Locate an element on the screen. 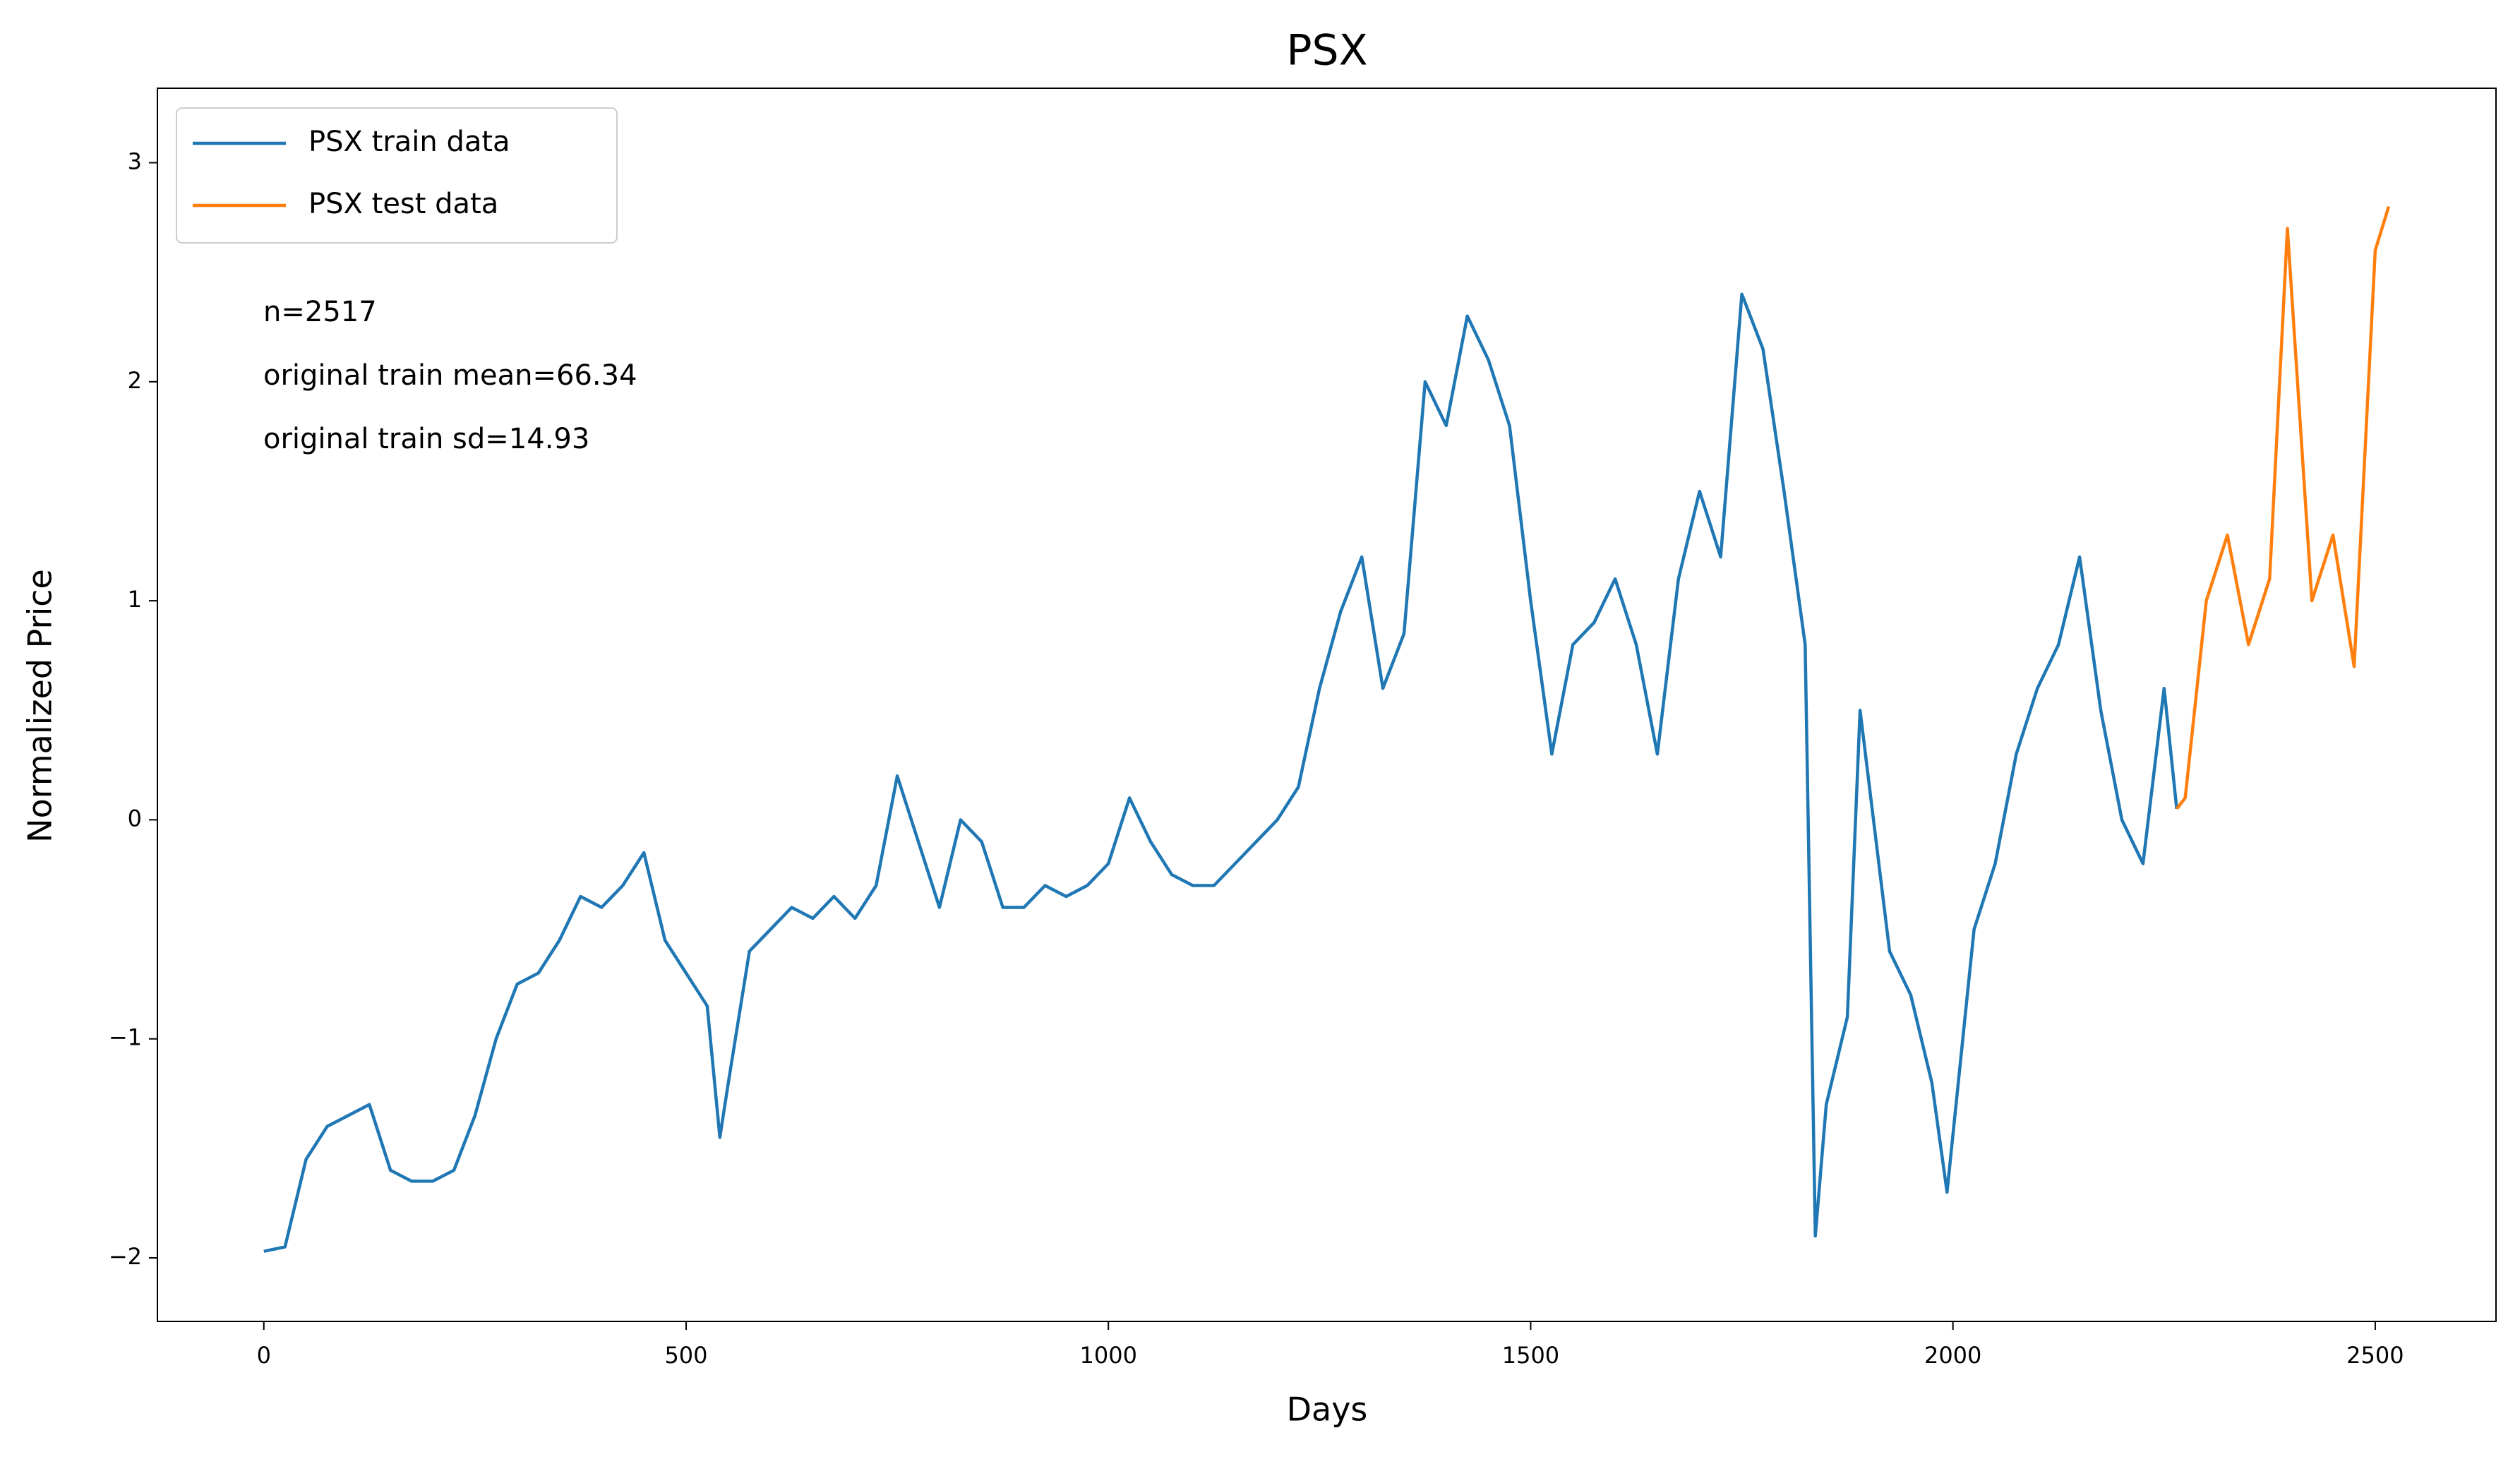  x-tick-label: 2000 is located at coordinates (1953, 1356).